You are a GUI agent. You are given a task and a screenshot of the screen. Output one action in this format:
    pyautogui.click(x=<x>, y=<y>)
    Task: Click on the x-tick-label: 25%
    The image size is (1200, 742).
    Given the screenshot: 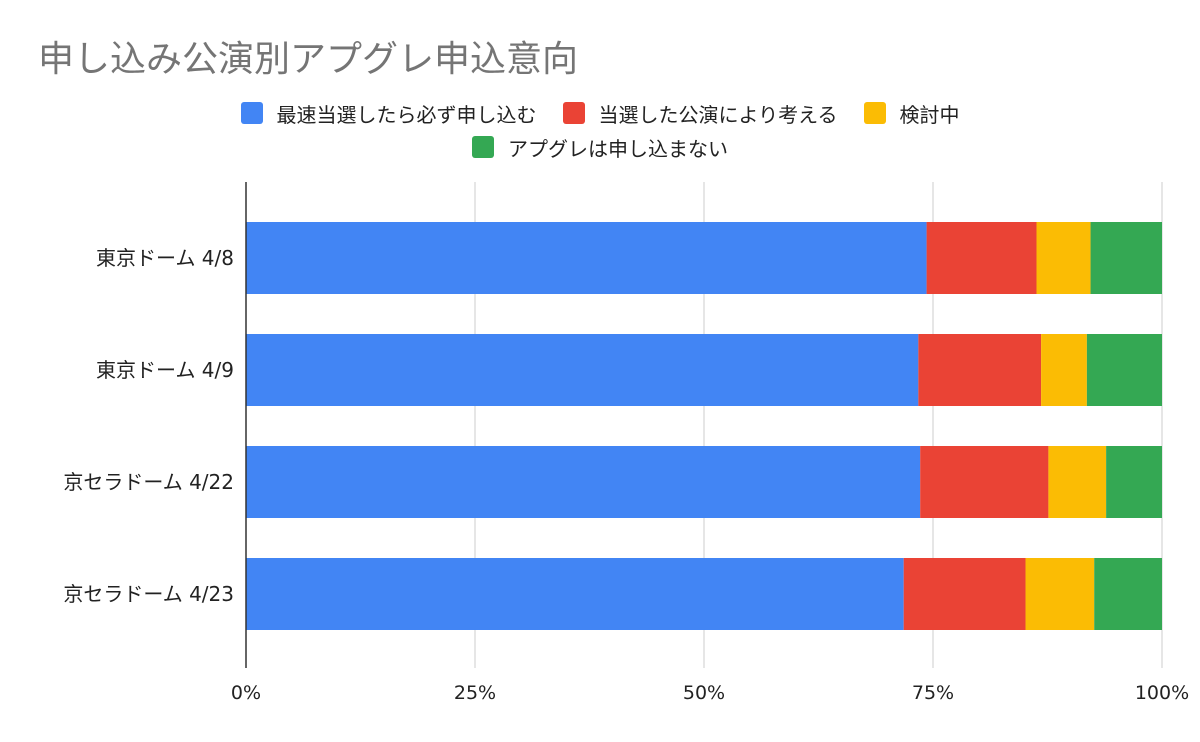 What is the action you would take?
    pyautogui.click(x=475, y=693)
    